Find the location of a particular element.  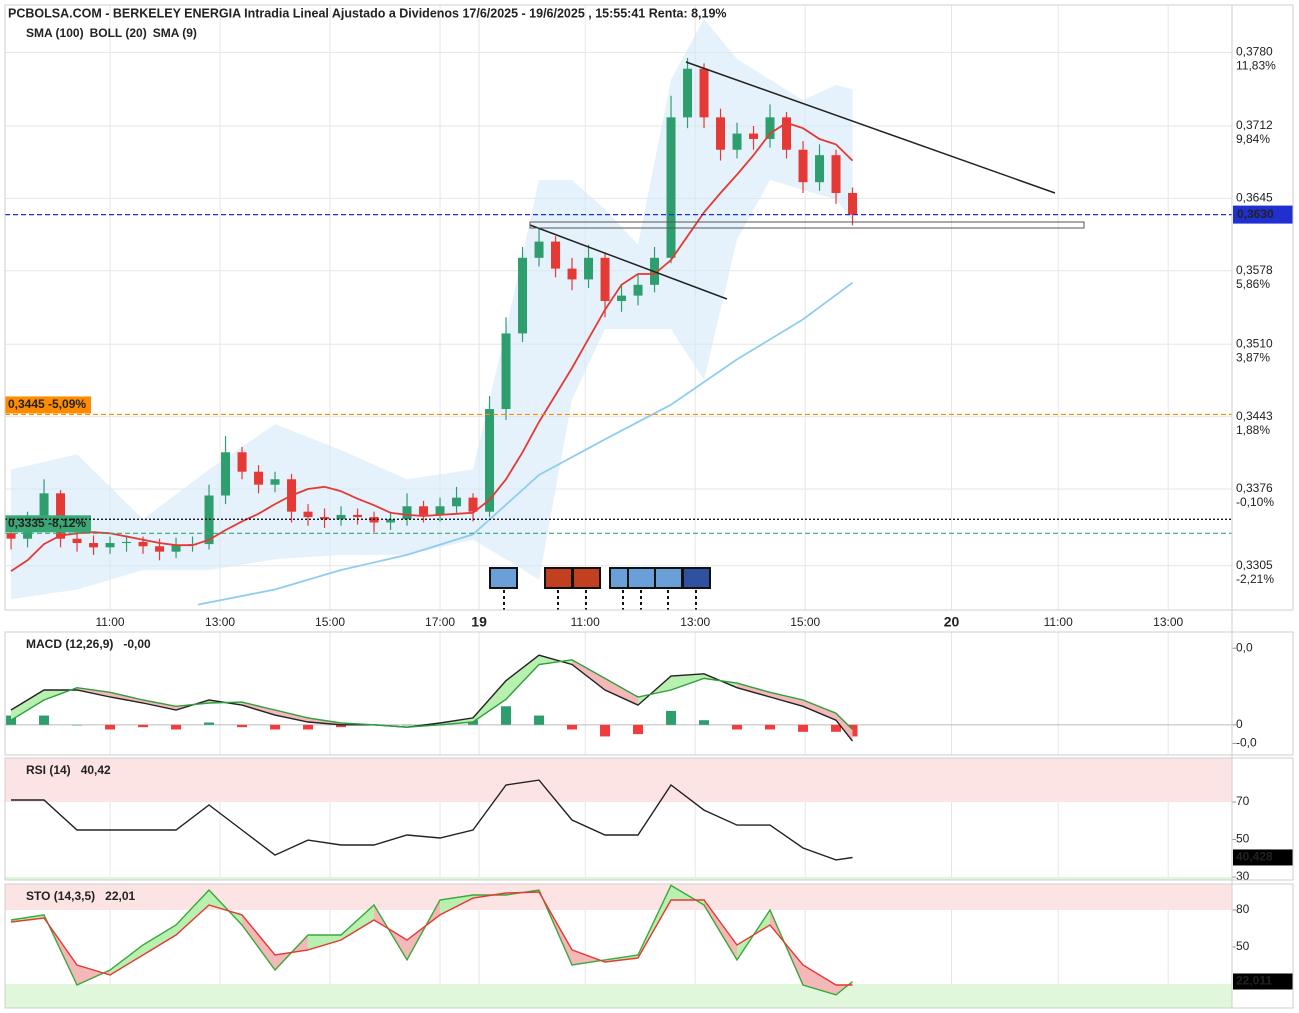

panel-label: MACD (12,26,9) is located at coordinates (69, 644).